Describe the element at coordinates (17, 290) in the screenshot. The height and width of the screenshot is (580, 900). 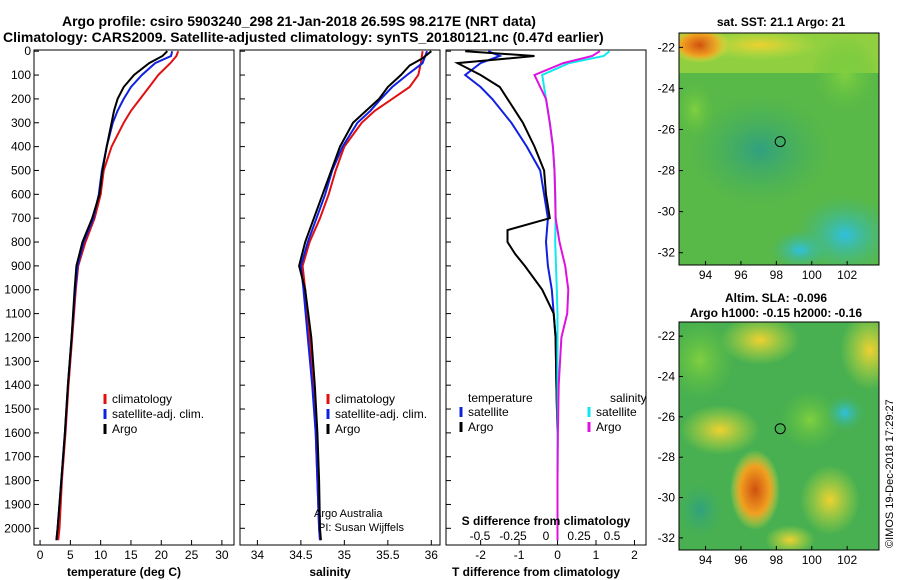
I see `y-tick-label: 1000` at that location.